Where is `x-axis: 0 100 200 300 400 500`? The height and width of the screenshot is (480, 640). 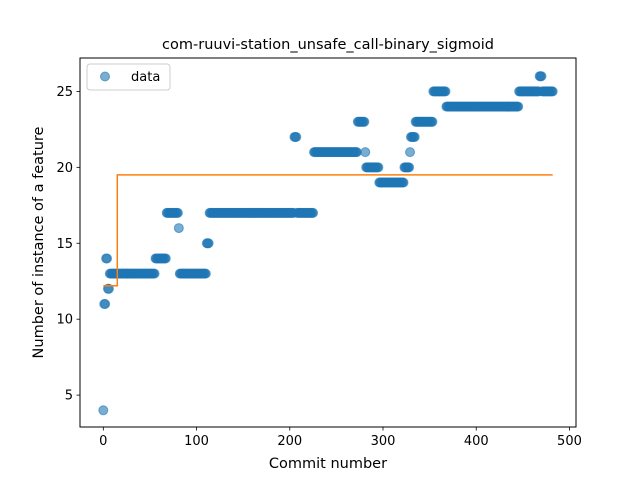
x-axis: 0 100 200 300 400 500 is located at coordinates (340, 438).